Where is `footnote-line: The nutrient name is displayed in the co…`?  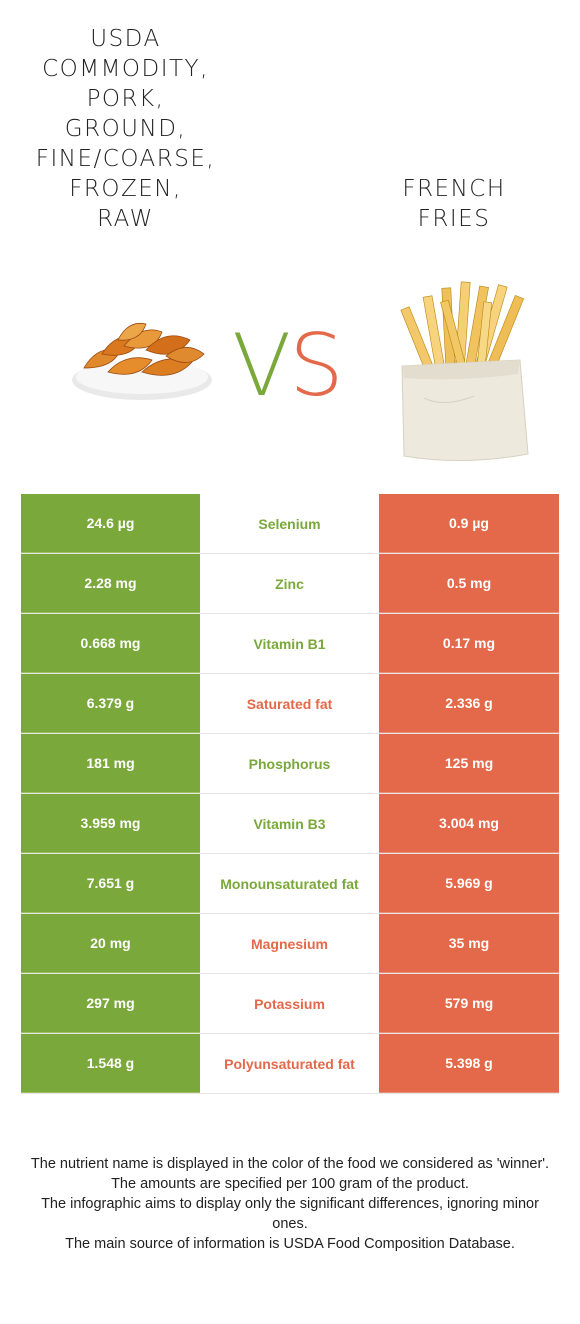 footnote-line: The nutrient name is displayed in the co… is located at coordinates (290, 1164).